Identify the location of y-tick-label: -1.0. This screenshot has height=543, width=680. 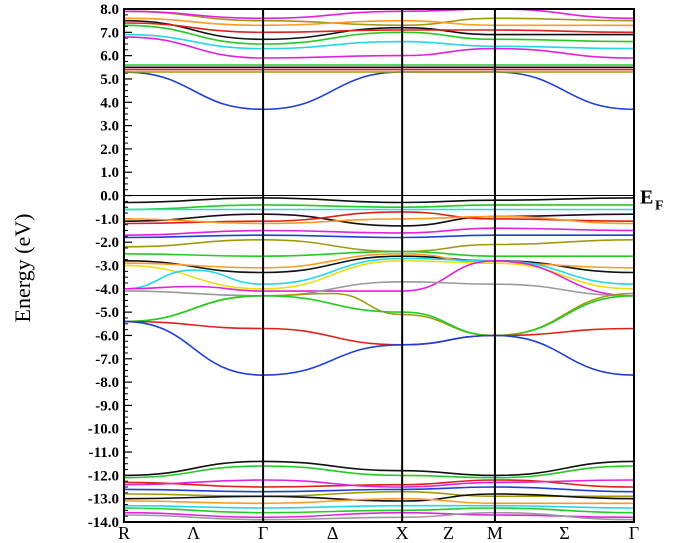
(107, 220).